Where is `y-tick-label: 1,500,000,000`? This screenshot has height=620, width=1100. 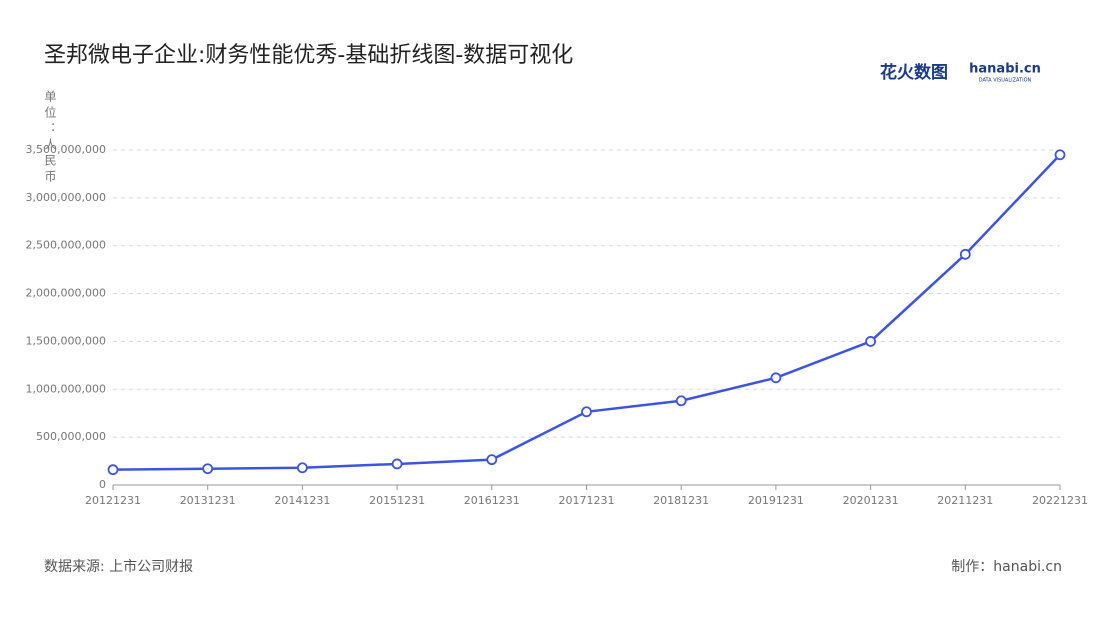 y-tick-label: 1,500,000,000 is located at coordinates (66, 340).